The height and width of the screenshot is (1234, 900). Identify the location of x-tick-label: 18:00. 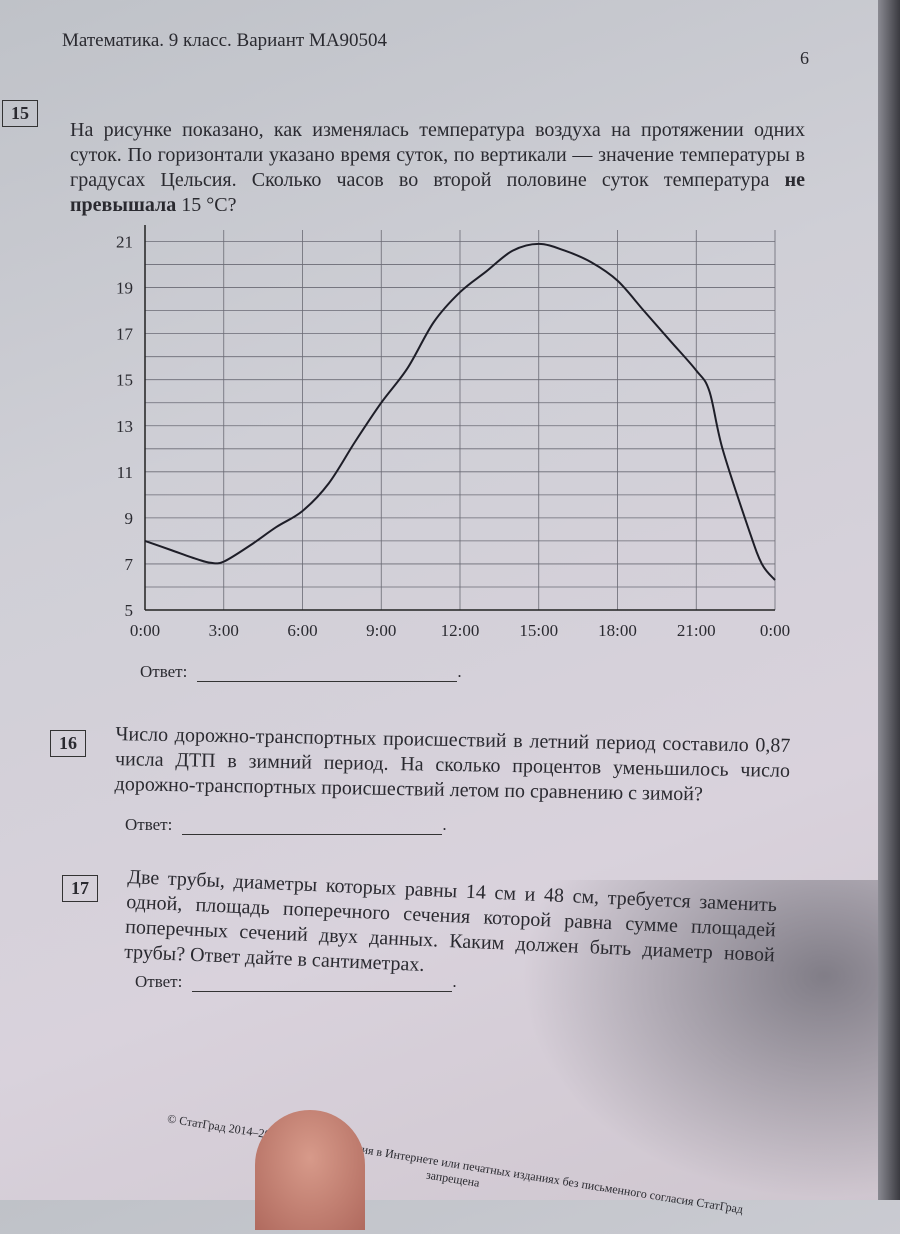
(617, 630).